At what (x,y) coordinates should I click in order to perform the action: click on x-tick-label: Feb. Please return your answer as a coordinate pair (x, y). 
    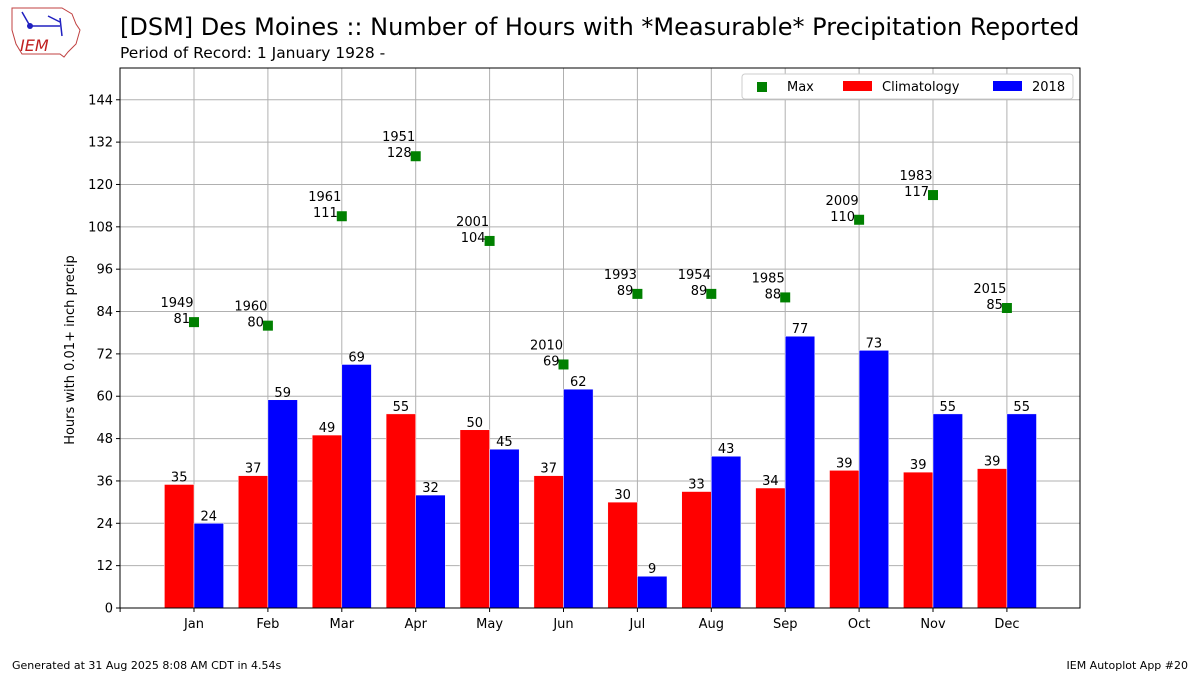
    Looking at the image, I should click on (267, 624).